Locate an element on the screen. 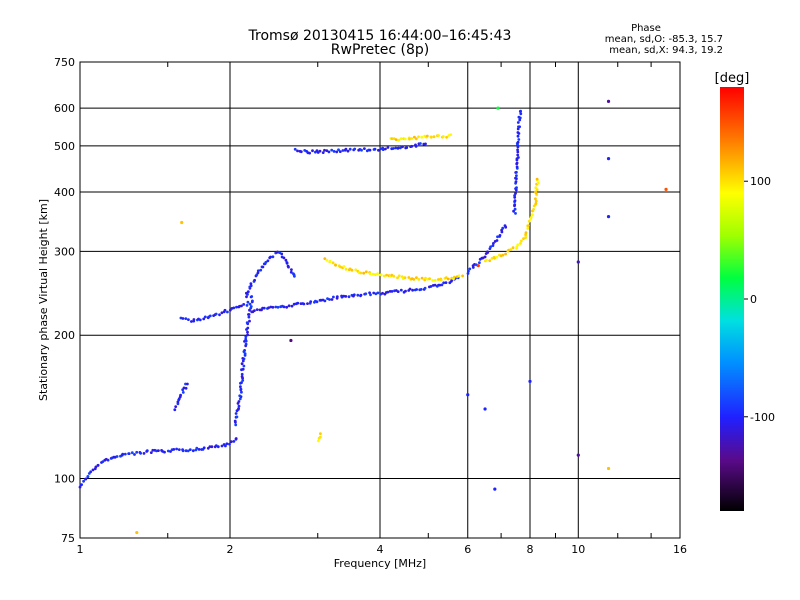 The height and width of the screenshot is (600, 800). x-tick-label: 4 is located at coordinates (380, 549).